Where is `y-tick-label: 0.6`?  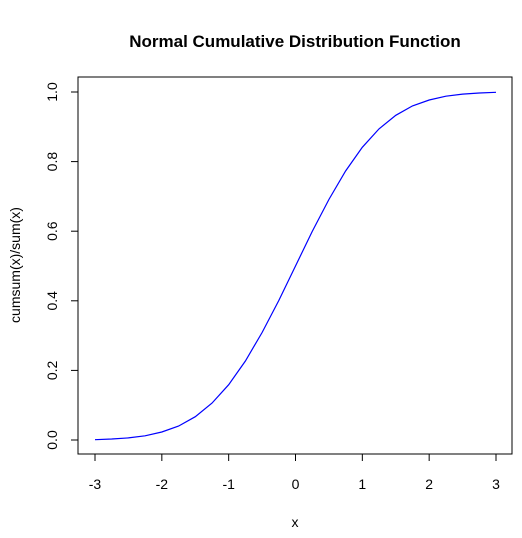 y-tick-label: 0.6 is located at coordinates (52, 231).